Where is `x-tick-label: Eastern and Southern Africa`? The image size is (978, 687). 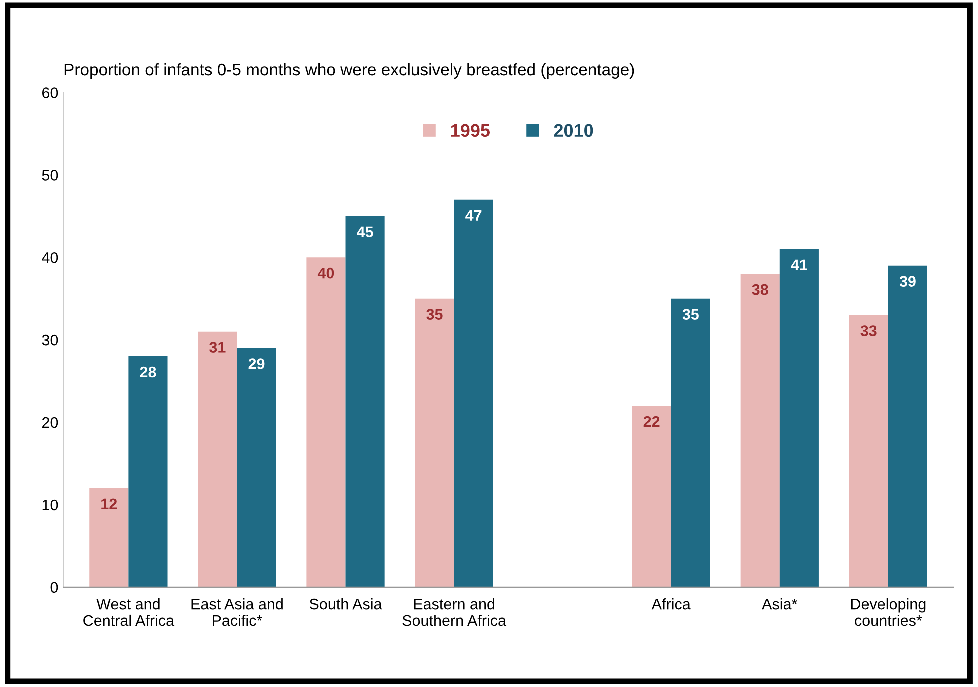 x-tick-label: Eastern and Southern Africa is located at coordinates (454, 612).